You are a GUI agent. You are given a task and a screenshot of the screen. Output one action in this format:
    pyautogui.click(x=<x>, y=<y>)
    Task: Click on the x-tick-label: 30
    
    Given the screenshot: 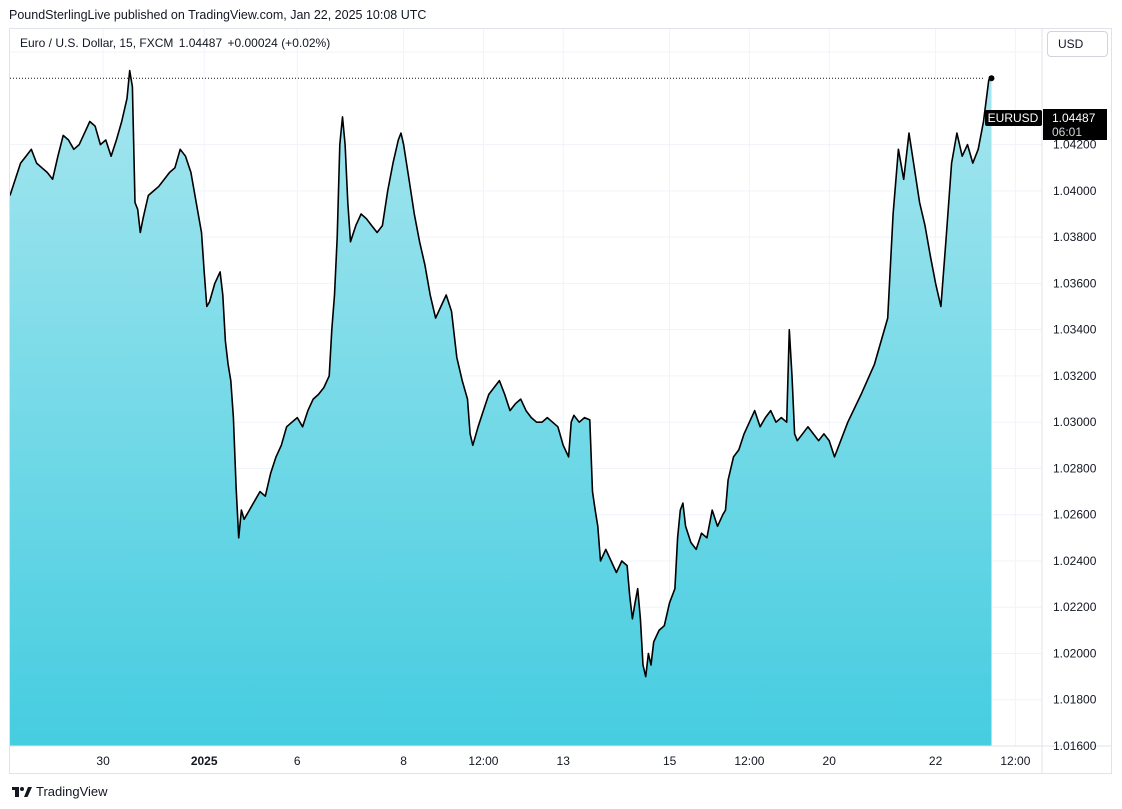 What is the action you would take?
    pyautogui.click(x=103, y=761)
    